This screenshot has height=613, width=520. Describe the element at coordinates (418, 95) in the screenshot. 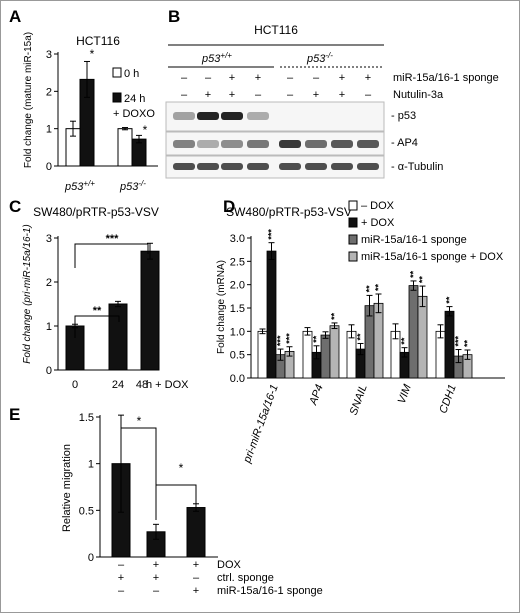

I see `panel-b-row-label-nutlin: Nutulin-3a` at that location.